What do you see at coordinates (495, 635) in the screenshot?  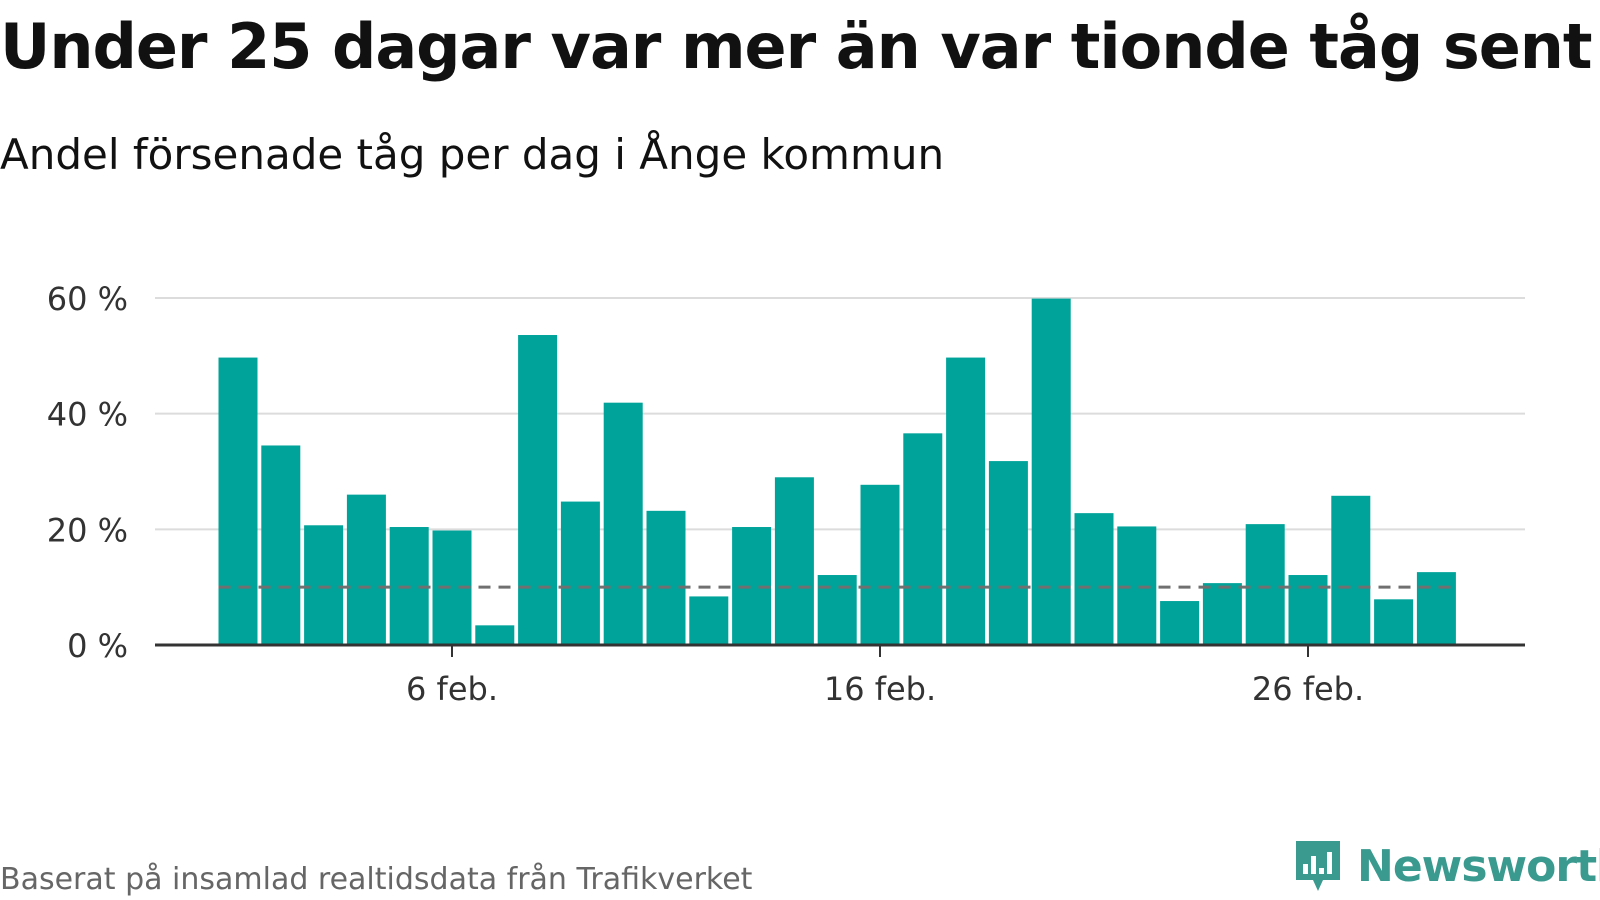 I see `bar-2024-02-07: 2024-02-07: 3.4` at bounding box center [495, 635].